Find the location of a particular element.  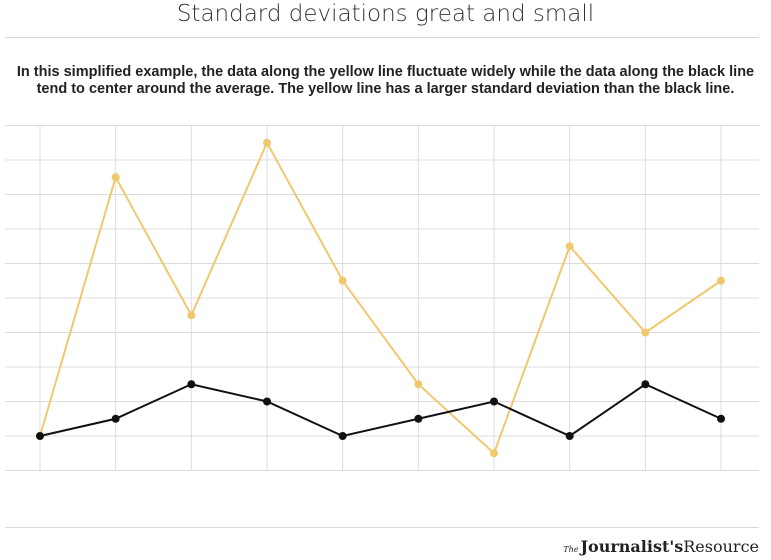

logo-the: The is located at coordinates (571, 549).